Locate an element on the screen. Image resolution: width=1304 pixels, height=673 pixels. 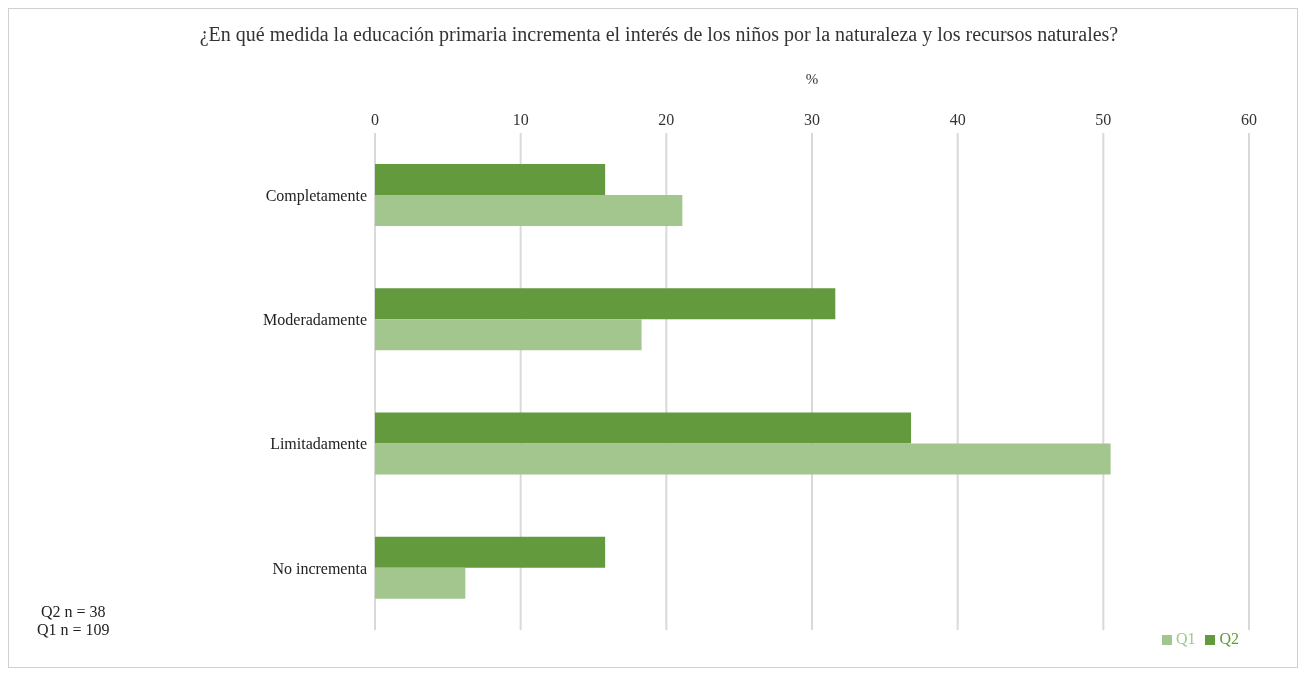
y-tick-label: Completamente is located at coordinates (316, 195).